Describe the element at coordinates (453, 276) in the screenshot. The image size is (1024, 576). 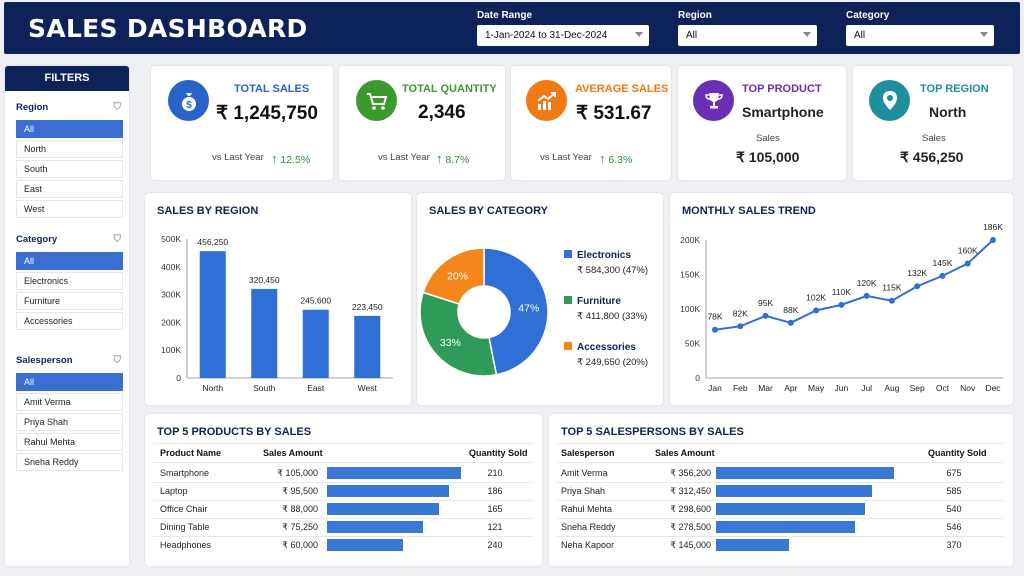
I see `slice-accessories` at that location.